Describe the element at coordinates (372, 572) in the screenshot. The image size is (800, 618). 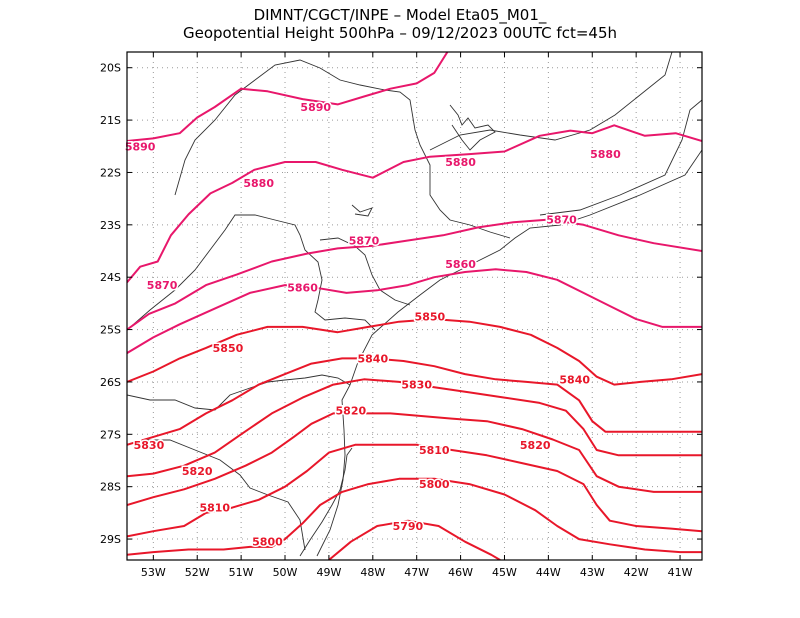
I see `lon-tick-label: 48W` at that location.